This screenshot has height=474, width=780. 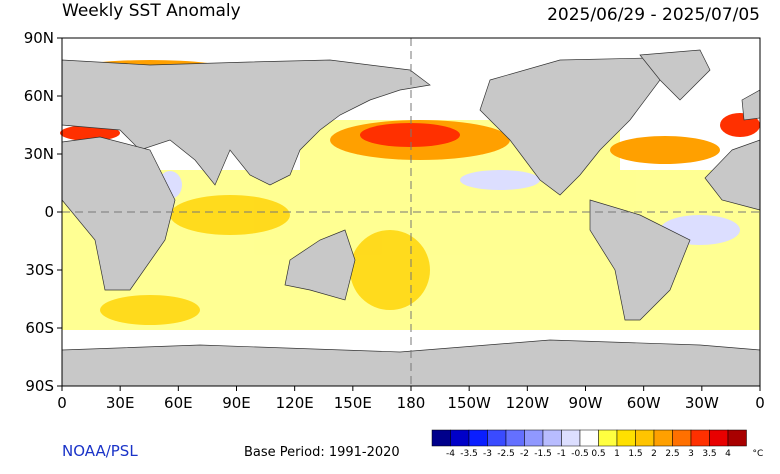 What do you see at coordinates (39, 38) in the screenshot?
I see `lat-label: 90N` at bounding box center [39, 38].